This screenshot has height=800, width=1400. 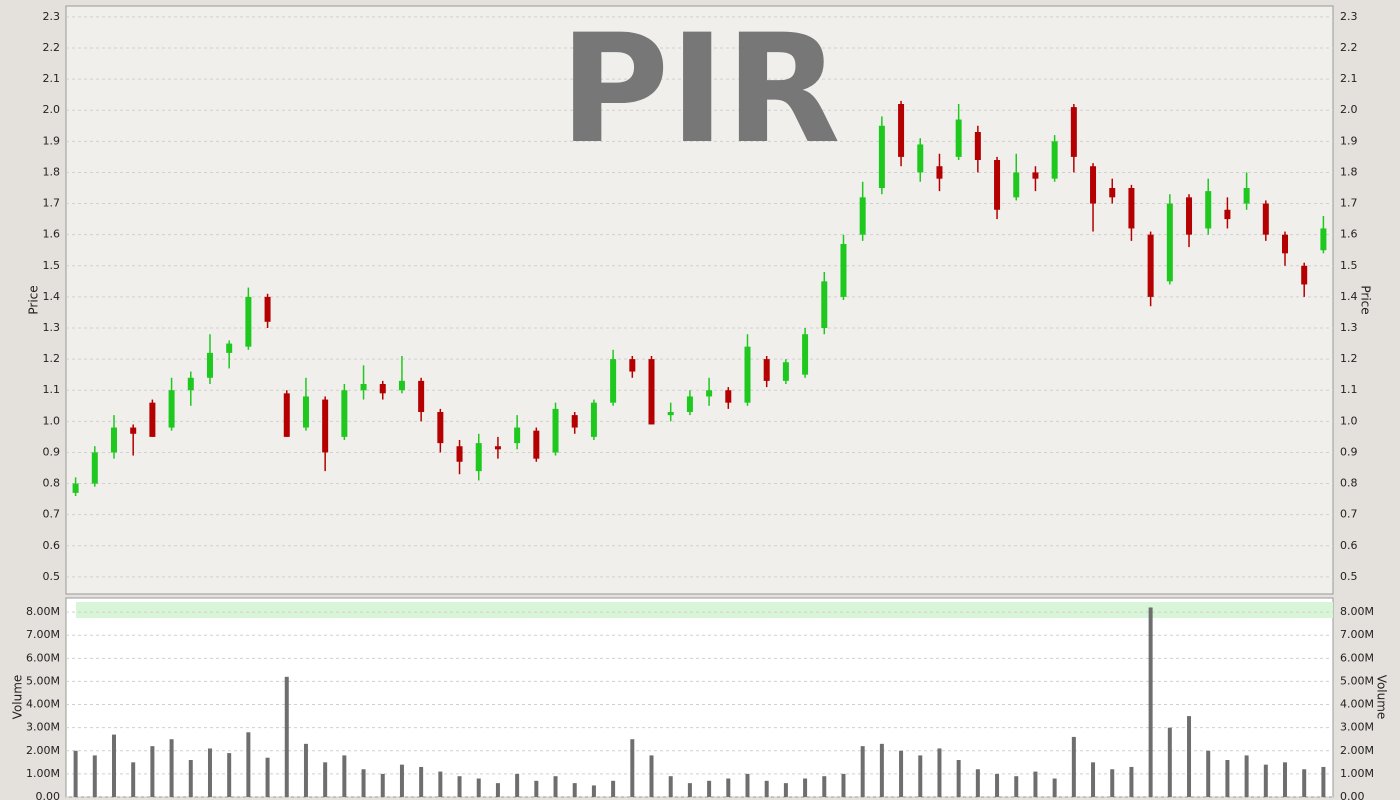 What do you see at coordinates (43, 657) in the screenshot?
I see `y-tick-label: 6.00M` at bounding box center [43, 657].